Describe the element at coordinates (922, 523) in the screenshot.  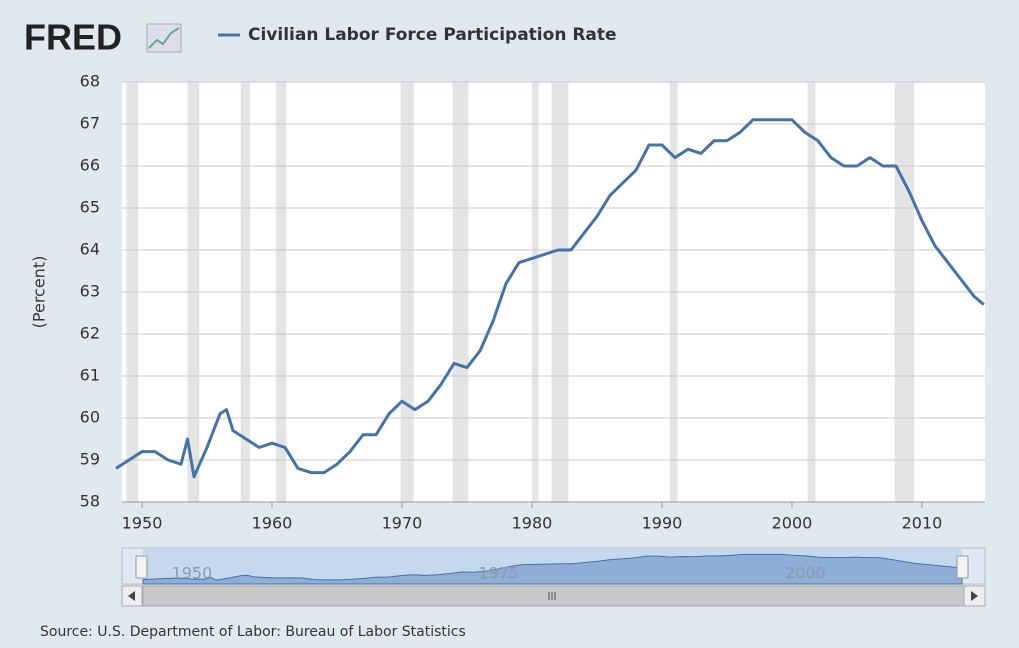
I see `x-tick-label: 2010` at that location.